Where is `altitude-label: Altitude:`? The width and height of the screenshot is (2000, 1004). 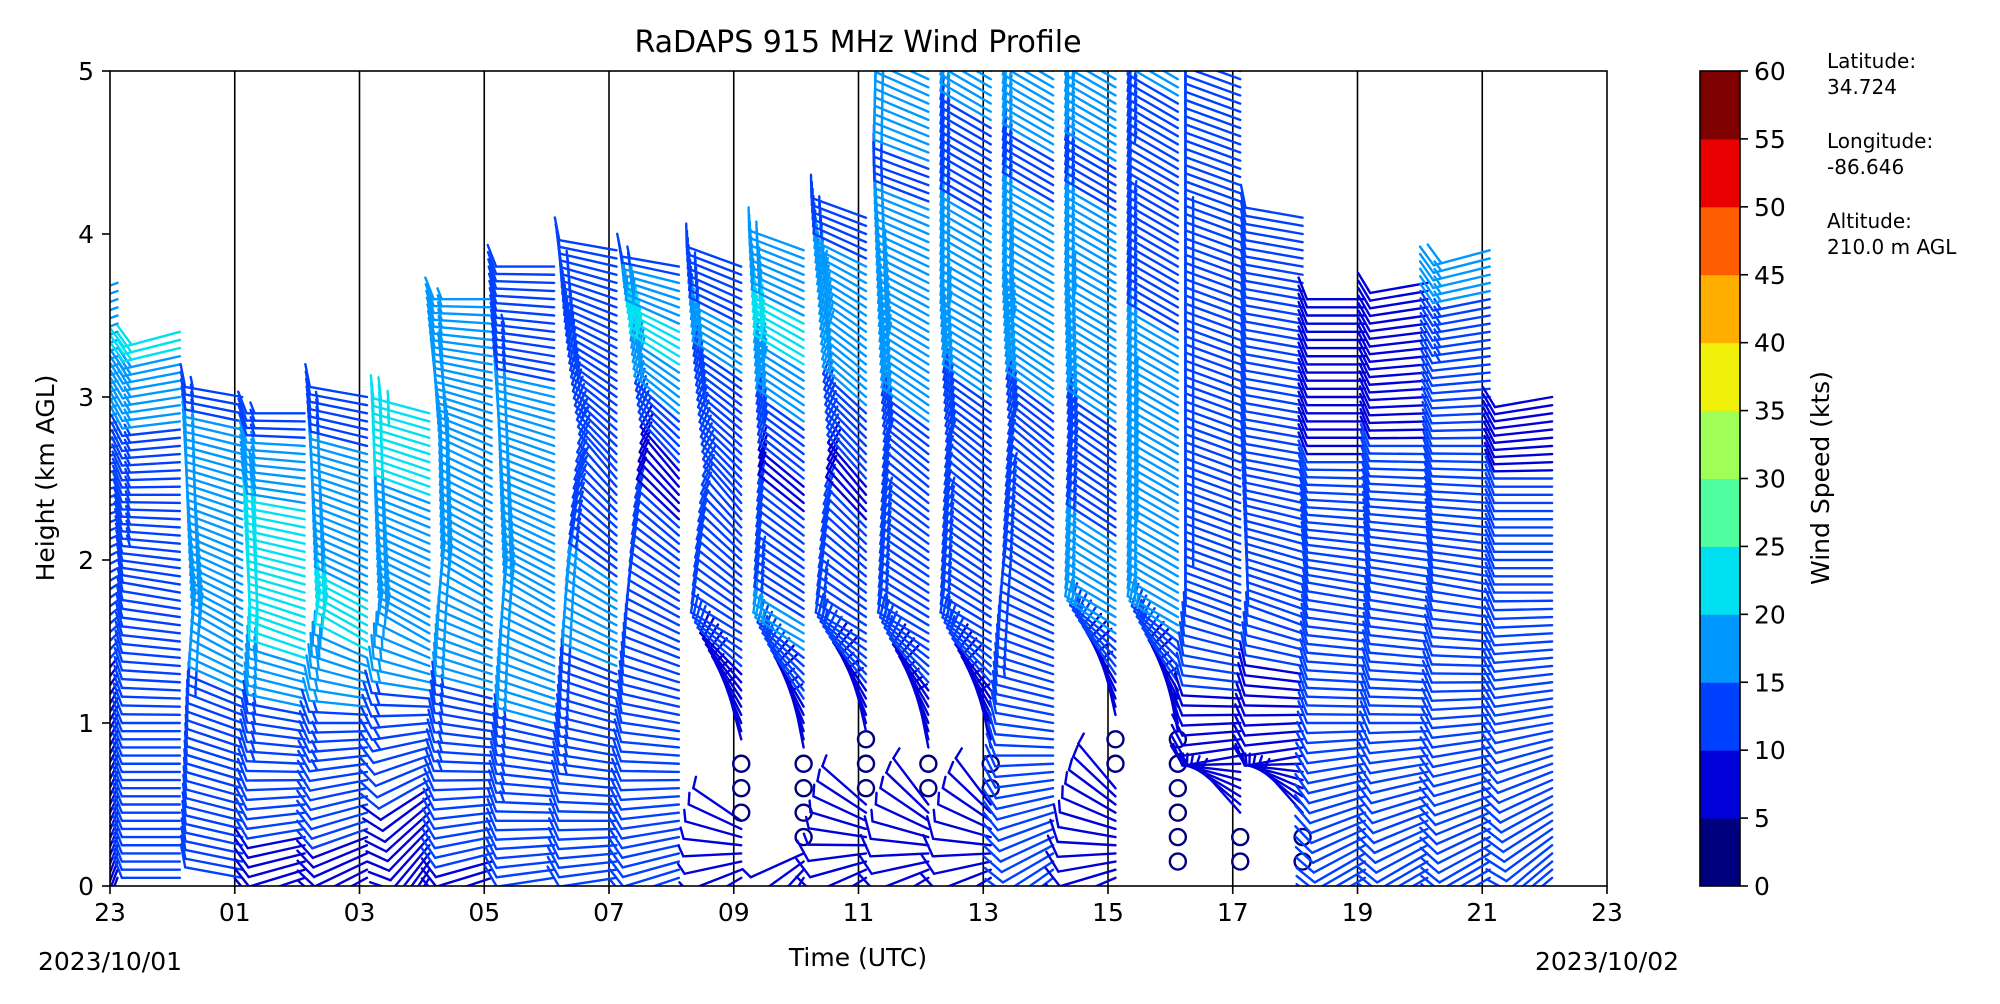 altitude-label: Altitude: is located at coordinates (1891, 221).